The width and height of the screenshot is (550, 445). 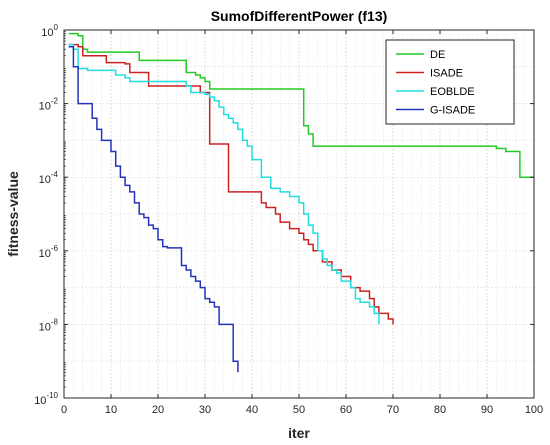 I want to click on chart-title: SumofDifferentPower (f13), so click(x=299, y=16).